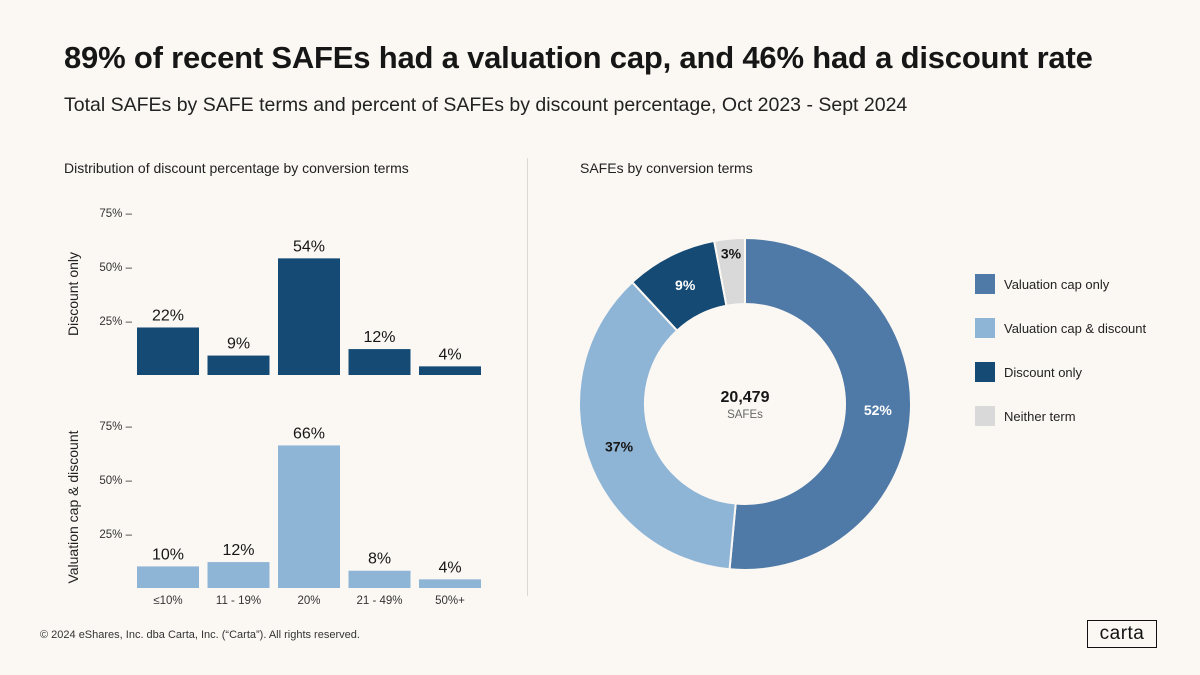 The width and height of the screenshot is (1200, 675). Describe the element at coordinates (168, 554) in the screenshot. I see `bar-value-label: 10%` at that location.